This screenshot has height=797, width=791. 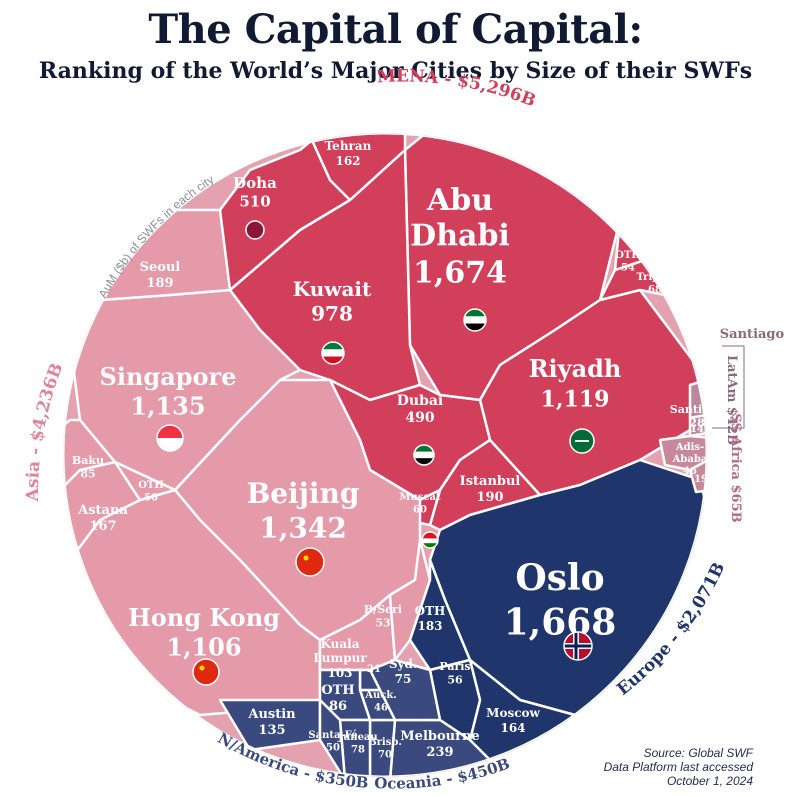 What do you see at coordinates (203, 647) in the screenshot?
I see `label-hong-kong-value: 1,106` at bounding box center [203, 647].